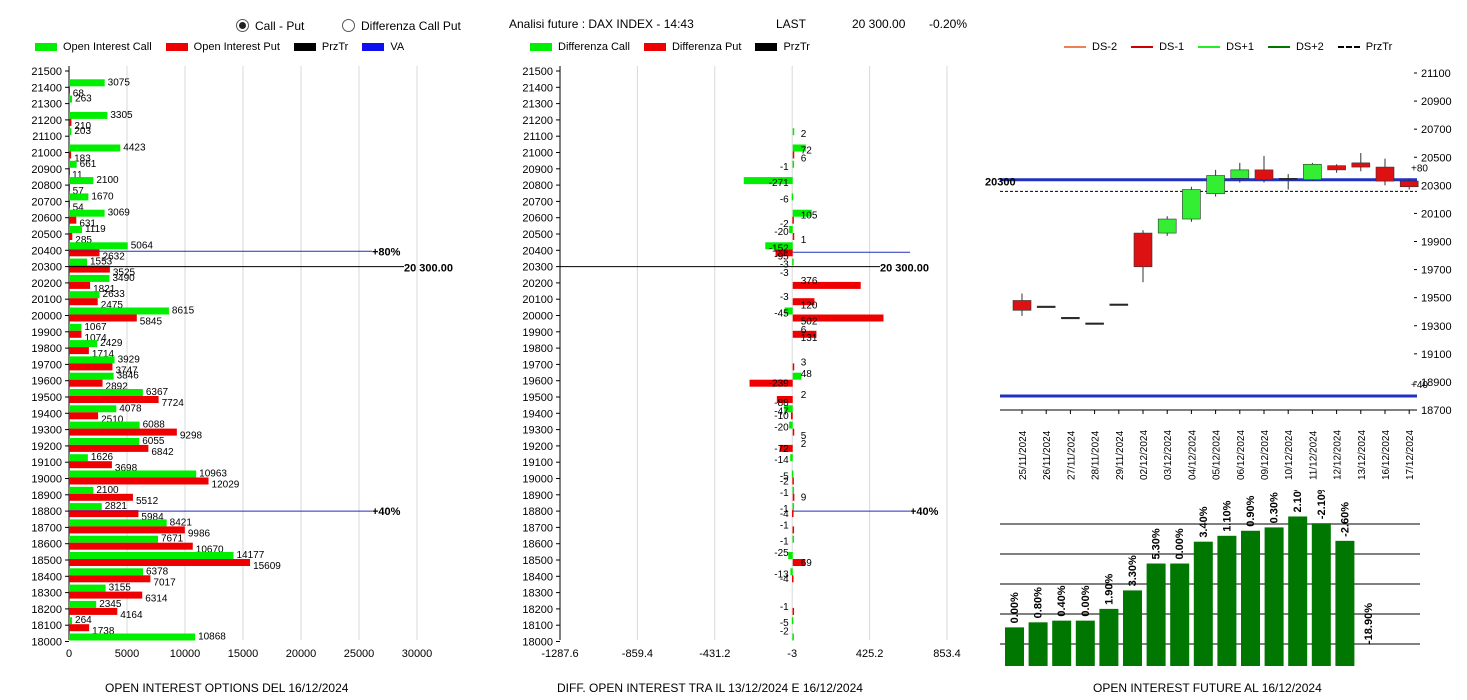 Image resolution: width=1467 pixels, height=700 pixels. I want to click on y-tick-label: 21400, so click(46, 88).